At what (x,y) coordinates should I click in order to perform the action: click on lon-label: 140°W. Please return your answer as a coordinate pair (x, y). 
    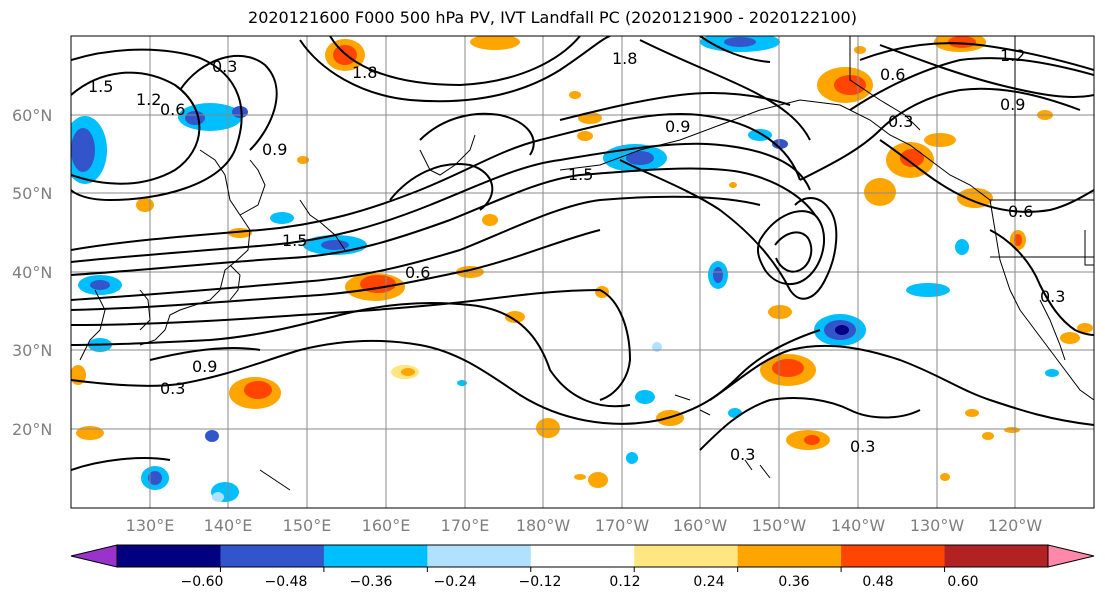
    Looking at the image, I should click on (858, 525).